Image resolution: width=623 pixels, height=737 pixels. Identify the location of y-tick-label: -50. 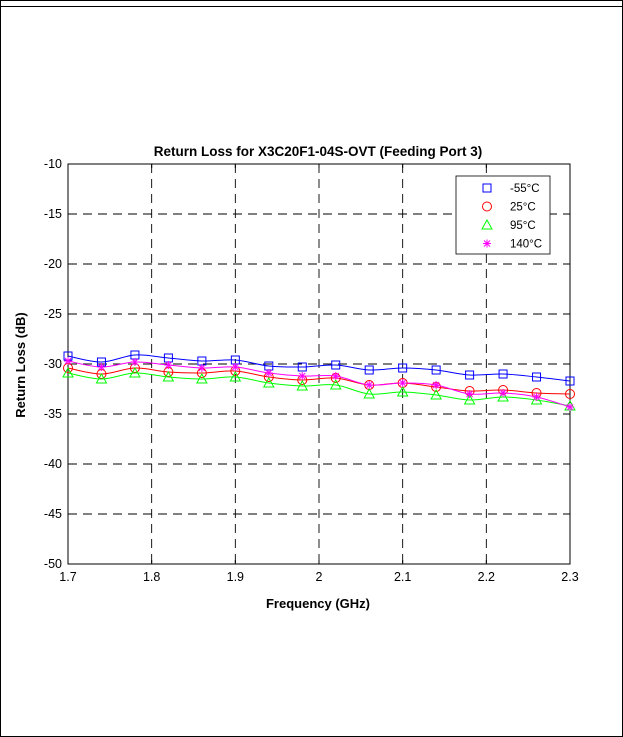
(53, 564).